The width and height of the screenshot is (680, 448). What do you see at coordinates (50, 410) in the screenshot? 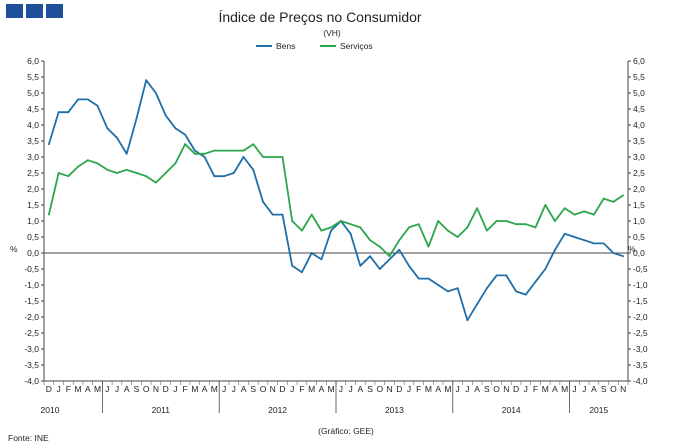
I see `year-label: 2010` at bounding box center [50, 410].